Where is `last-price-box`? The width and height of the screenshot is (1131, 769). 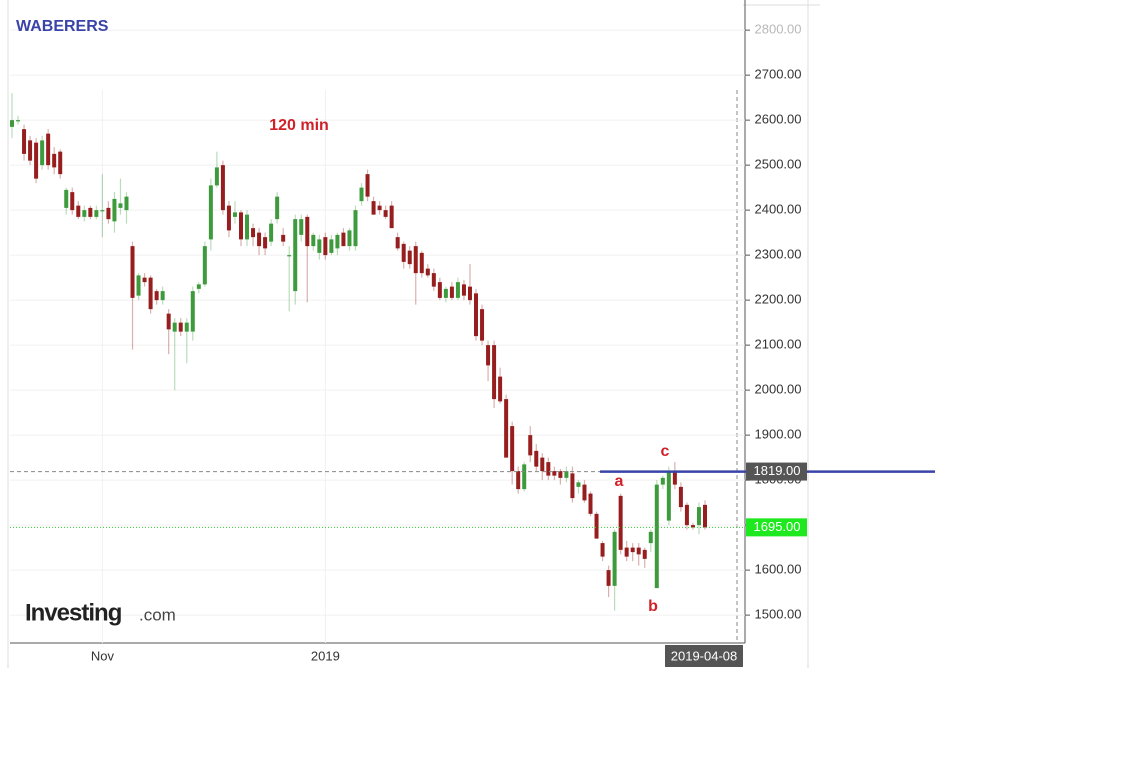
last-price-box is located at coordinates (776, 527).